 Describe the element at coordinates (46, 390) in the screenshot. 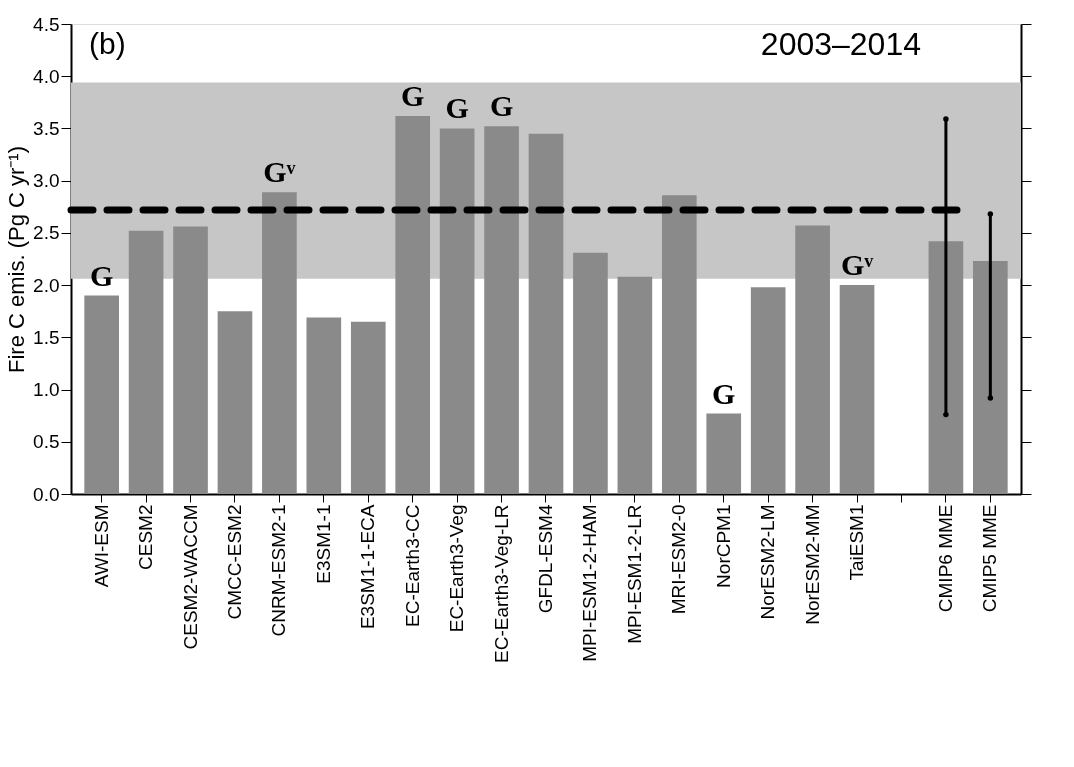

I see `y-tick-label: 1.0` at that location.